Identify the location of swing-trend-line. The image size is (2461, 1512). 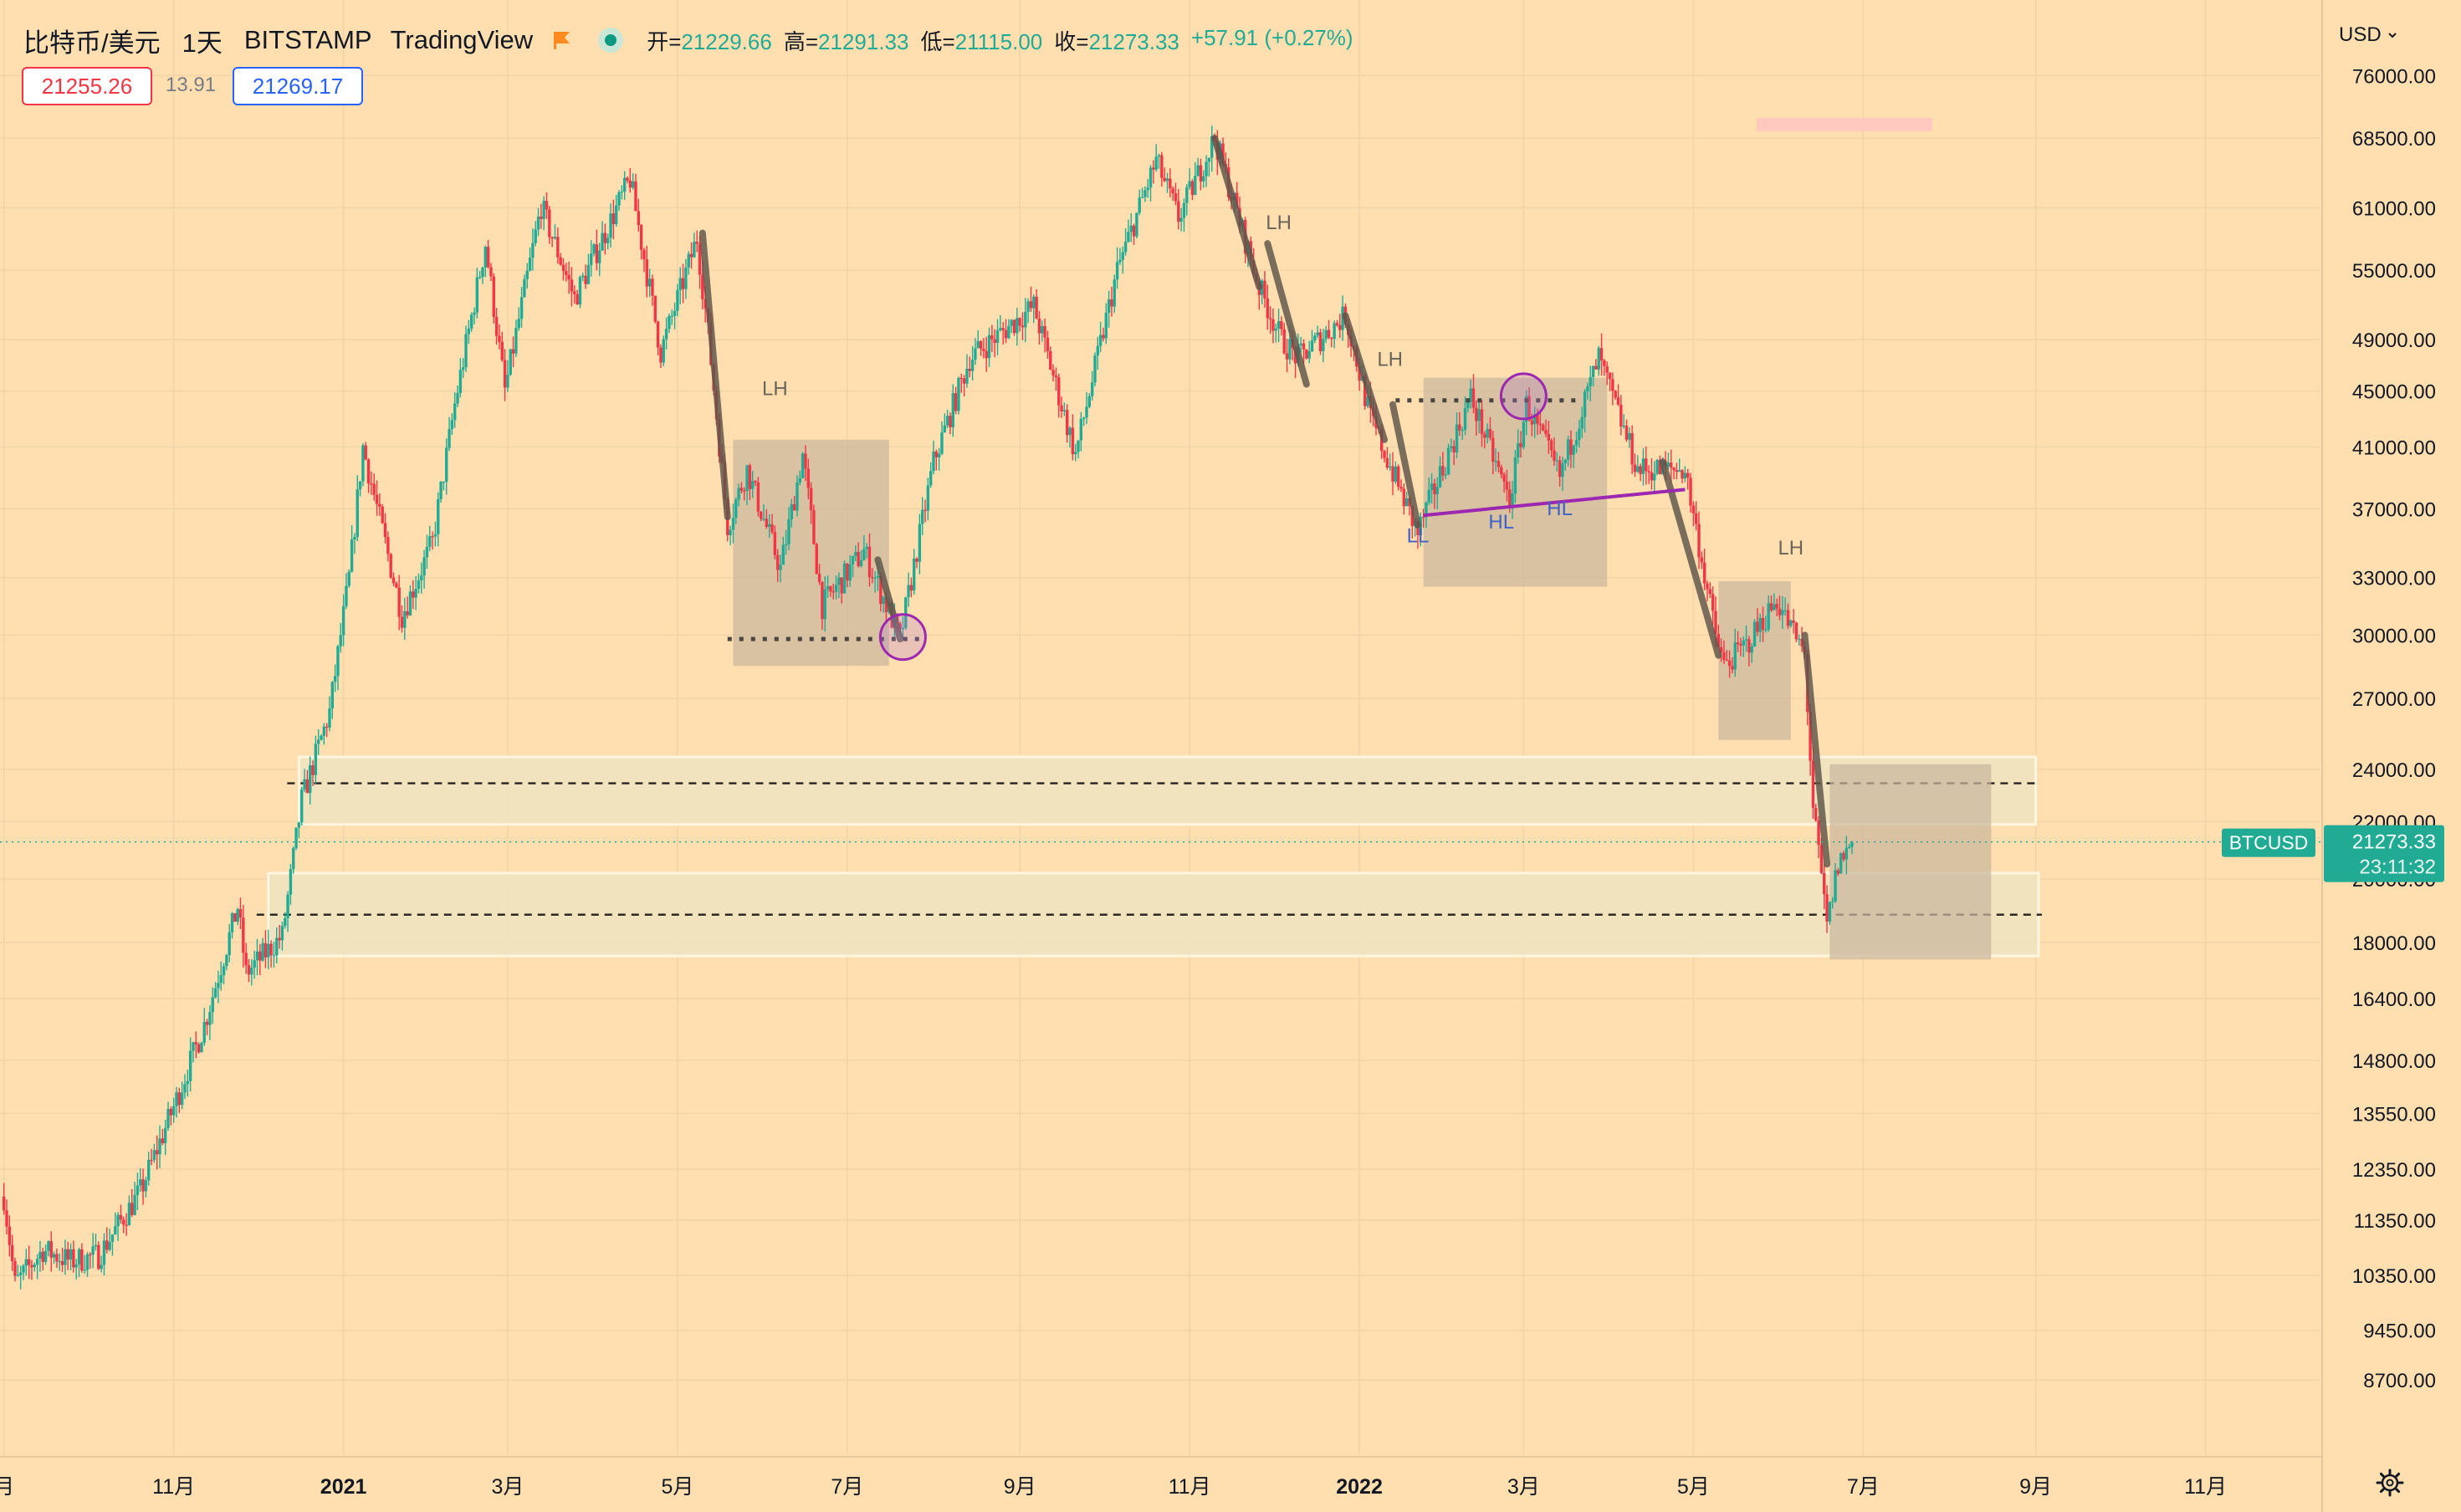
(1287, 314).